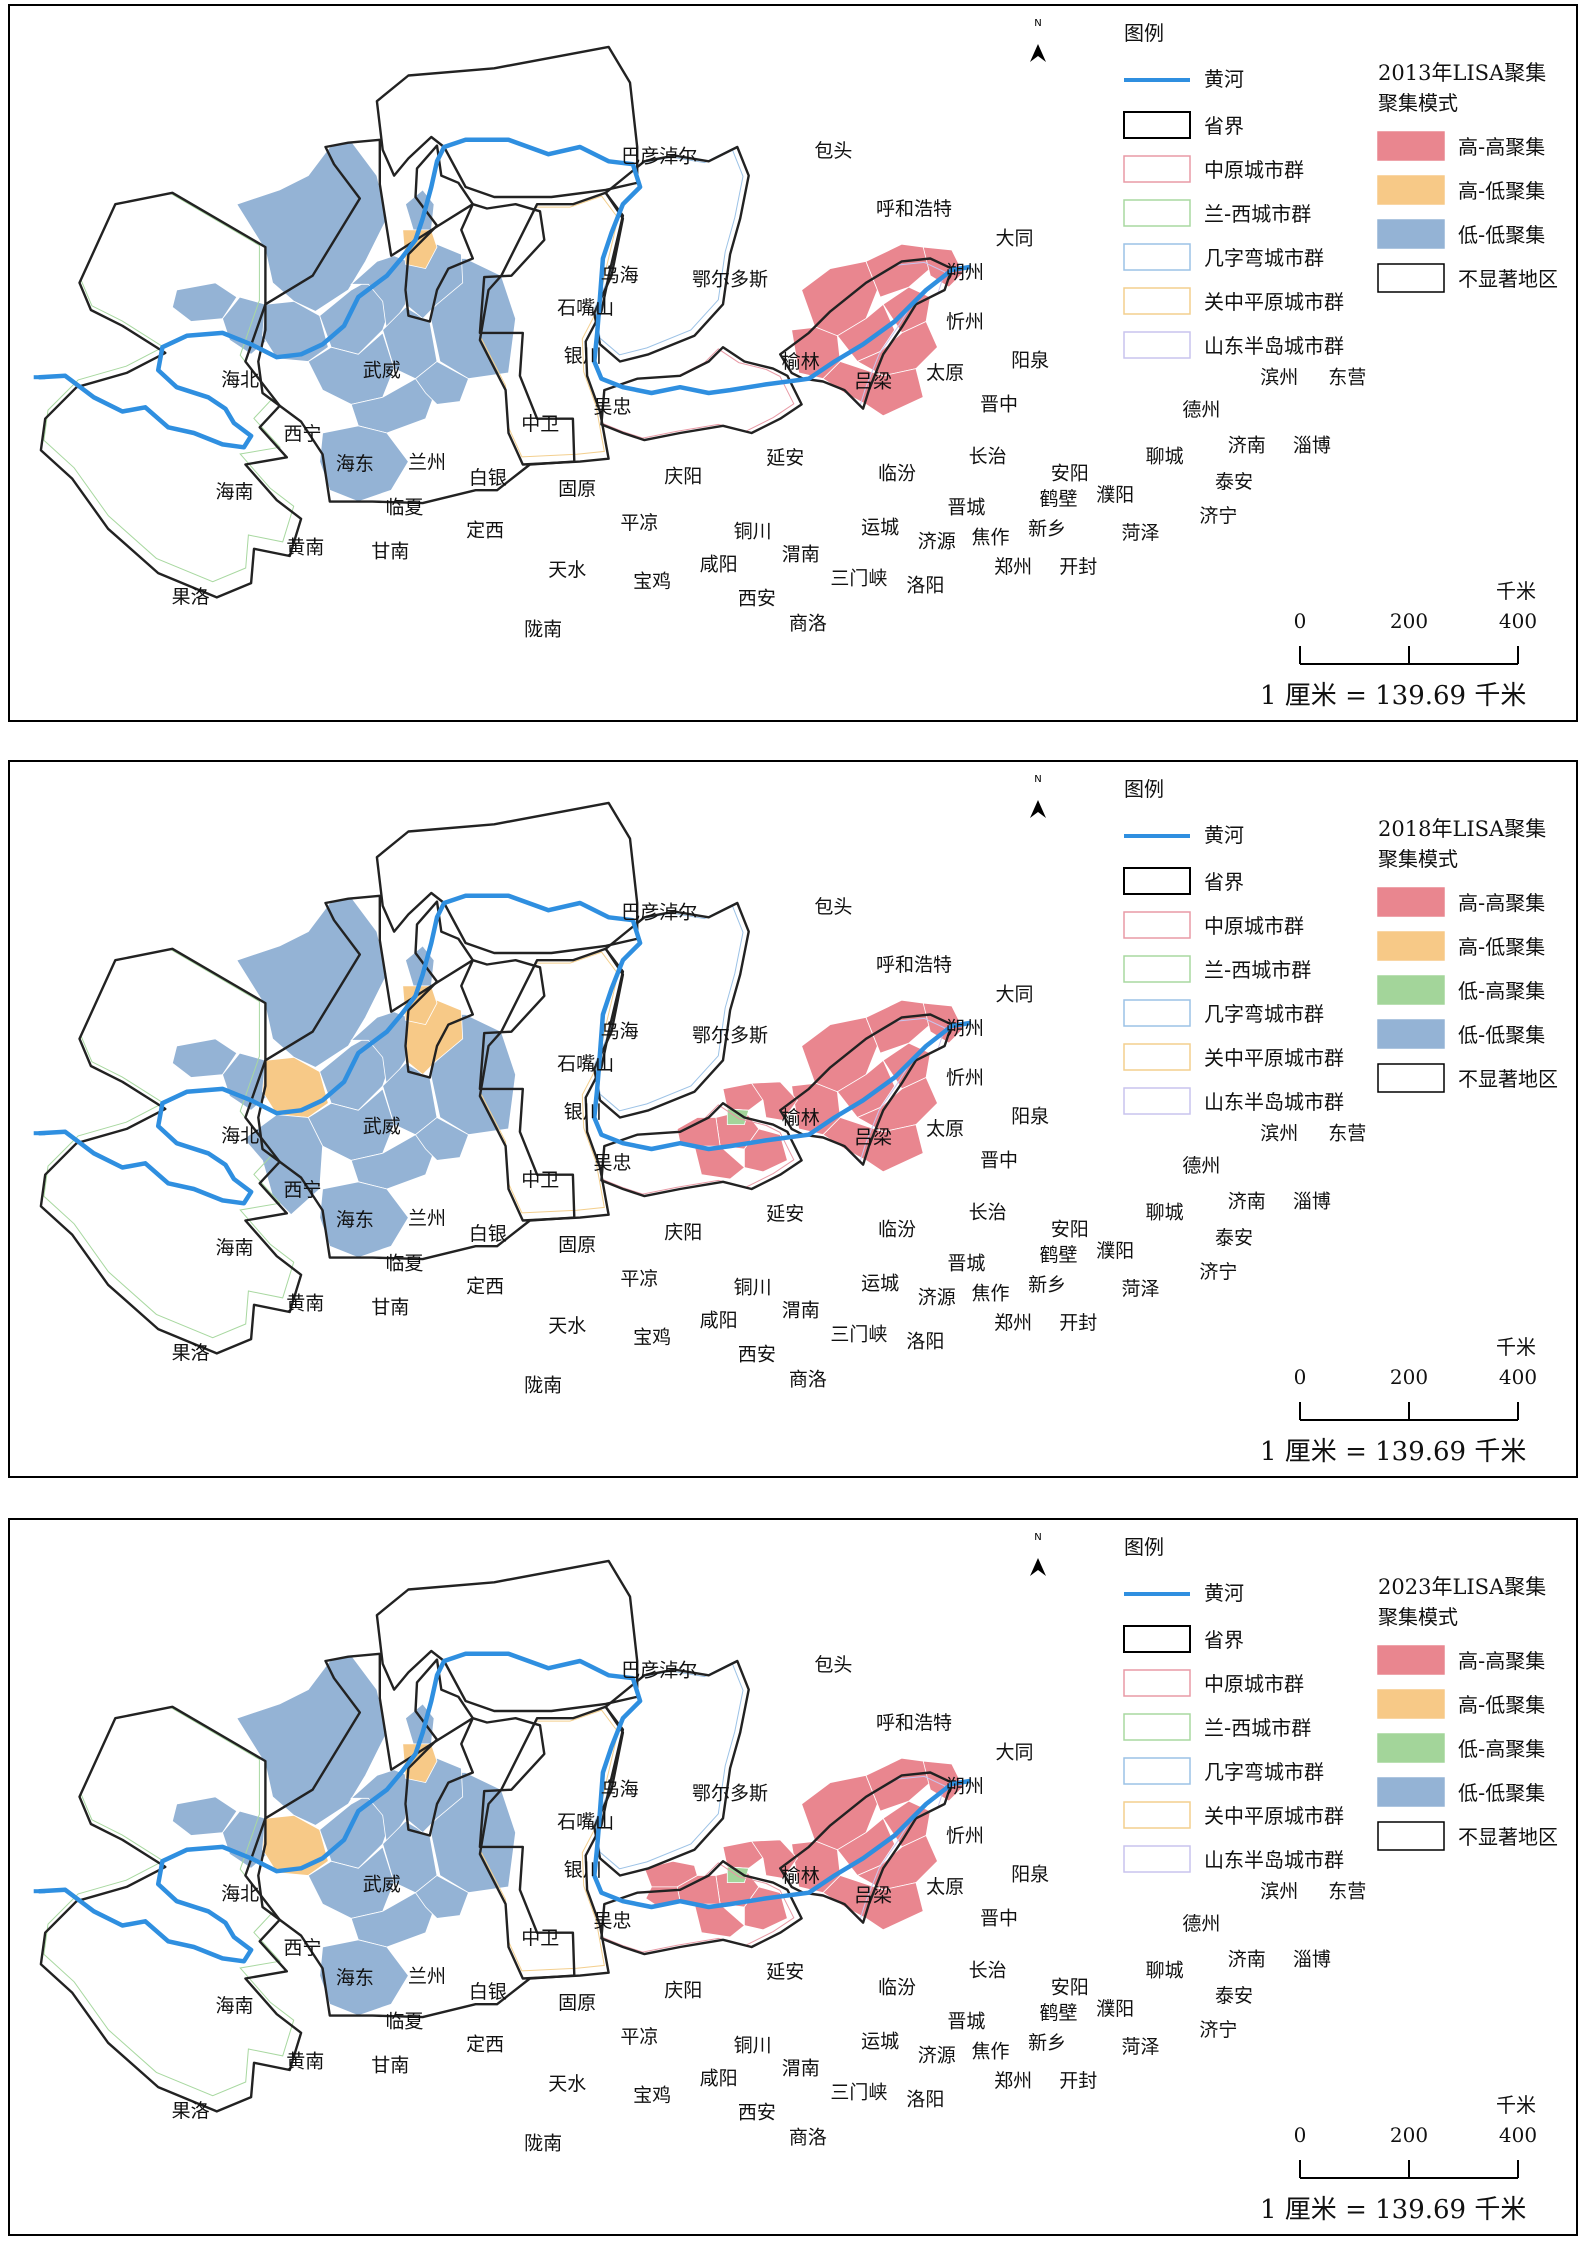 This screenshot has width=1588, height=2255. I want to click on province-fill-qinghai, so click(171, 1151).